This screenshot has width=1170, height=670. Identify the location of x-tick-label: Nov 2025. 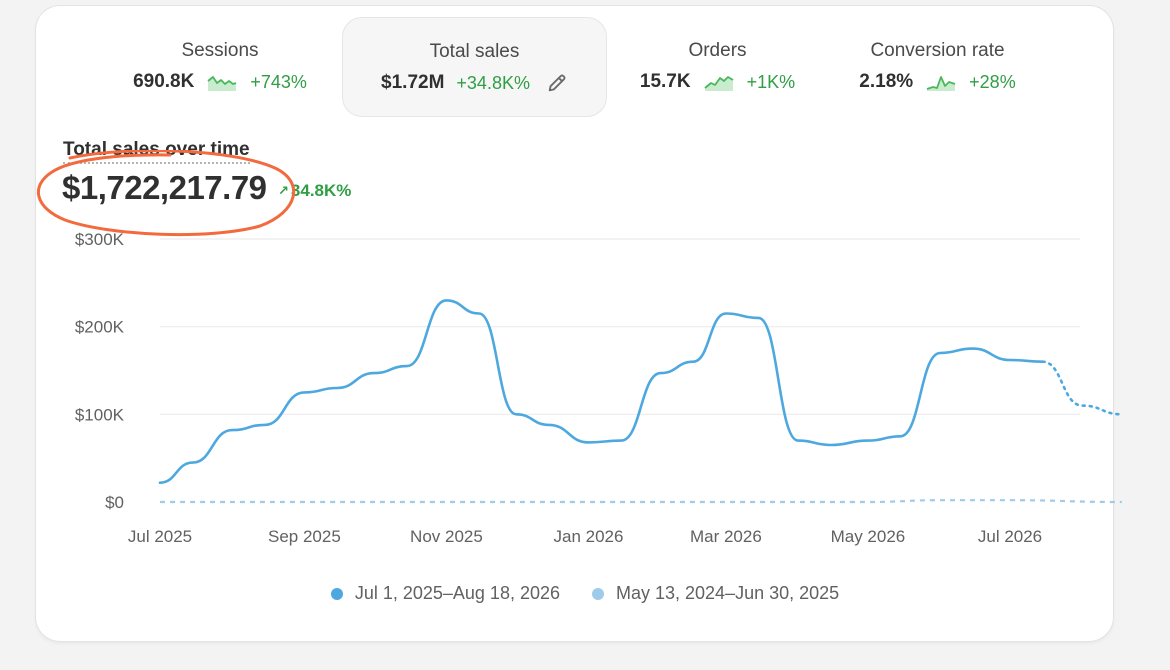
(446, 536).